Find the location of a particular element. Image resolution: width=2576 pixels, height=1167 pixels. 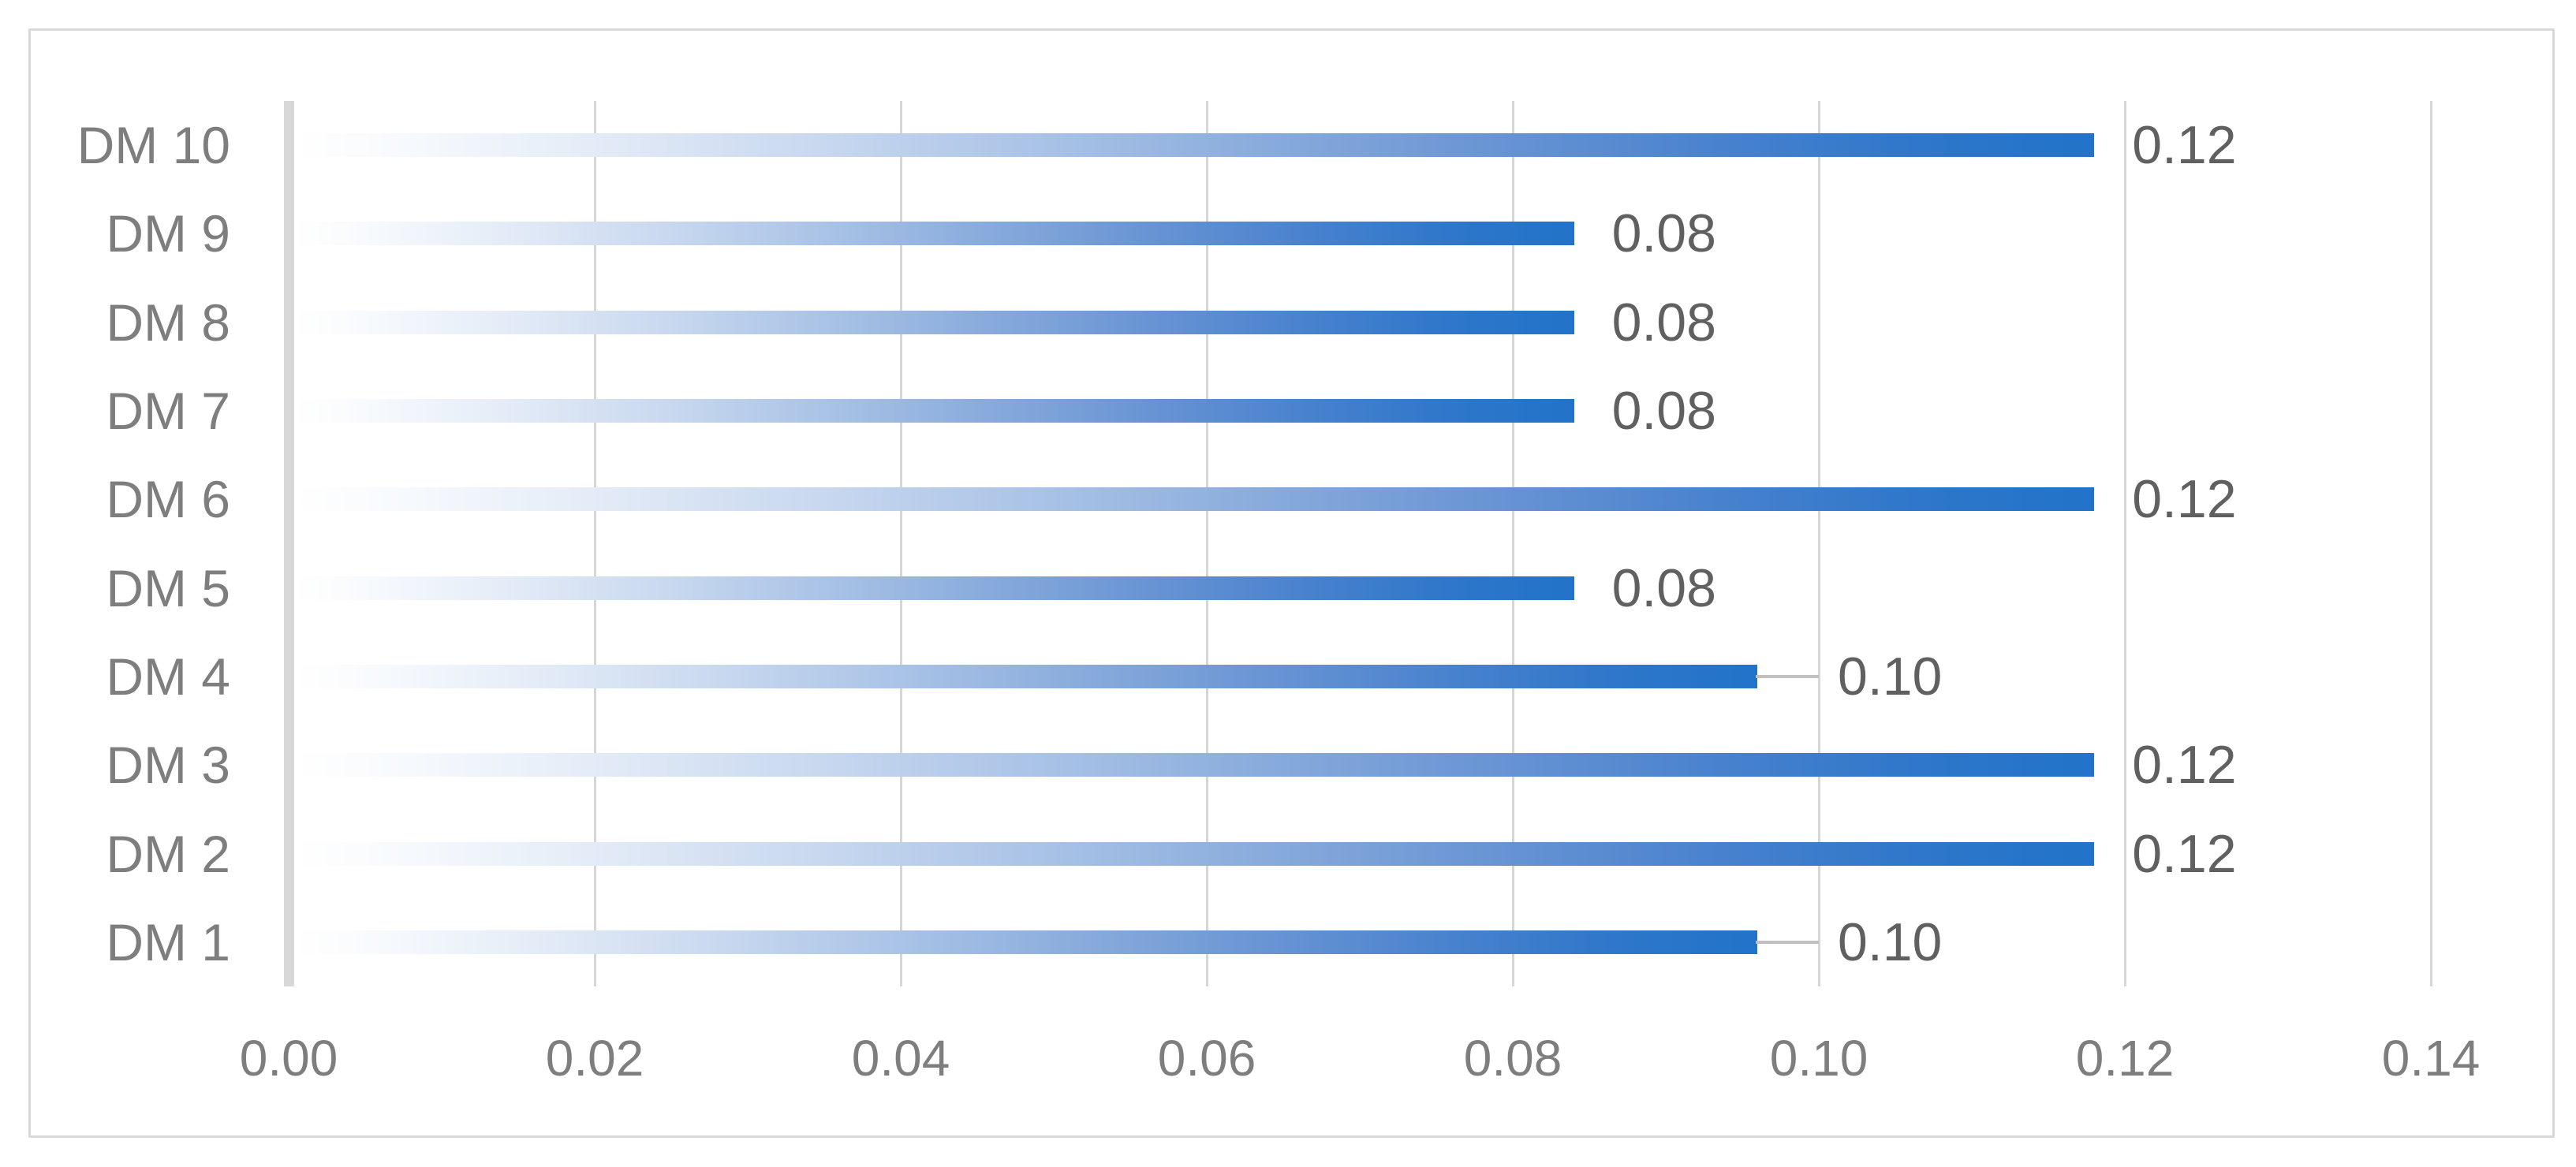

category-label-dm-2: DM 2 is located at coordinates (168, 853).